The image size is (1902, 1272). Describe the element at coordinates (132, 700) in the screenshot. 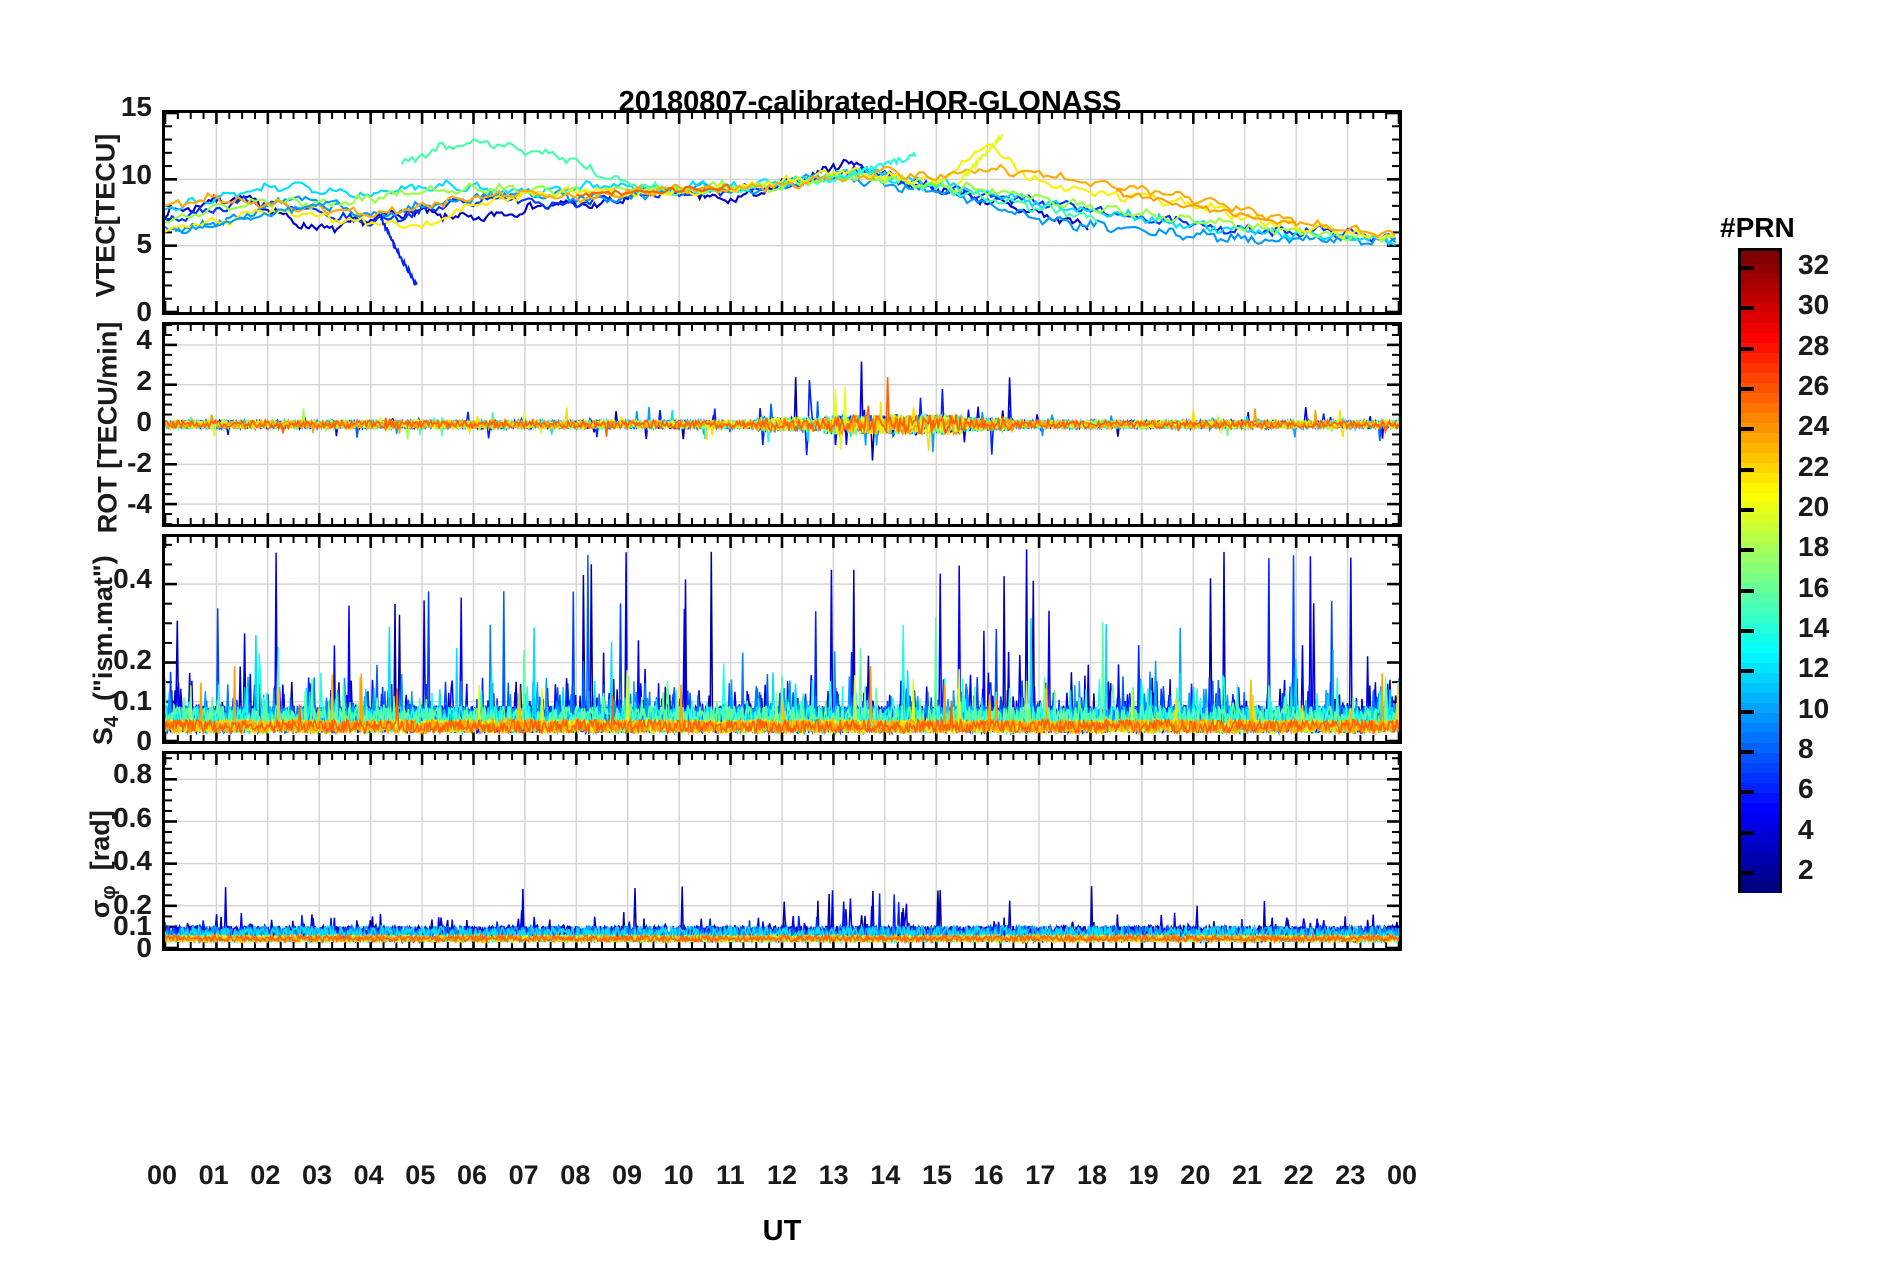

I see `s4-ytick-0.1: 0.1` at that location.